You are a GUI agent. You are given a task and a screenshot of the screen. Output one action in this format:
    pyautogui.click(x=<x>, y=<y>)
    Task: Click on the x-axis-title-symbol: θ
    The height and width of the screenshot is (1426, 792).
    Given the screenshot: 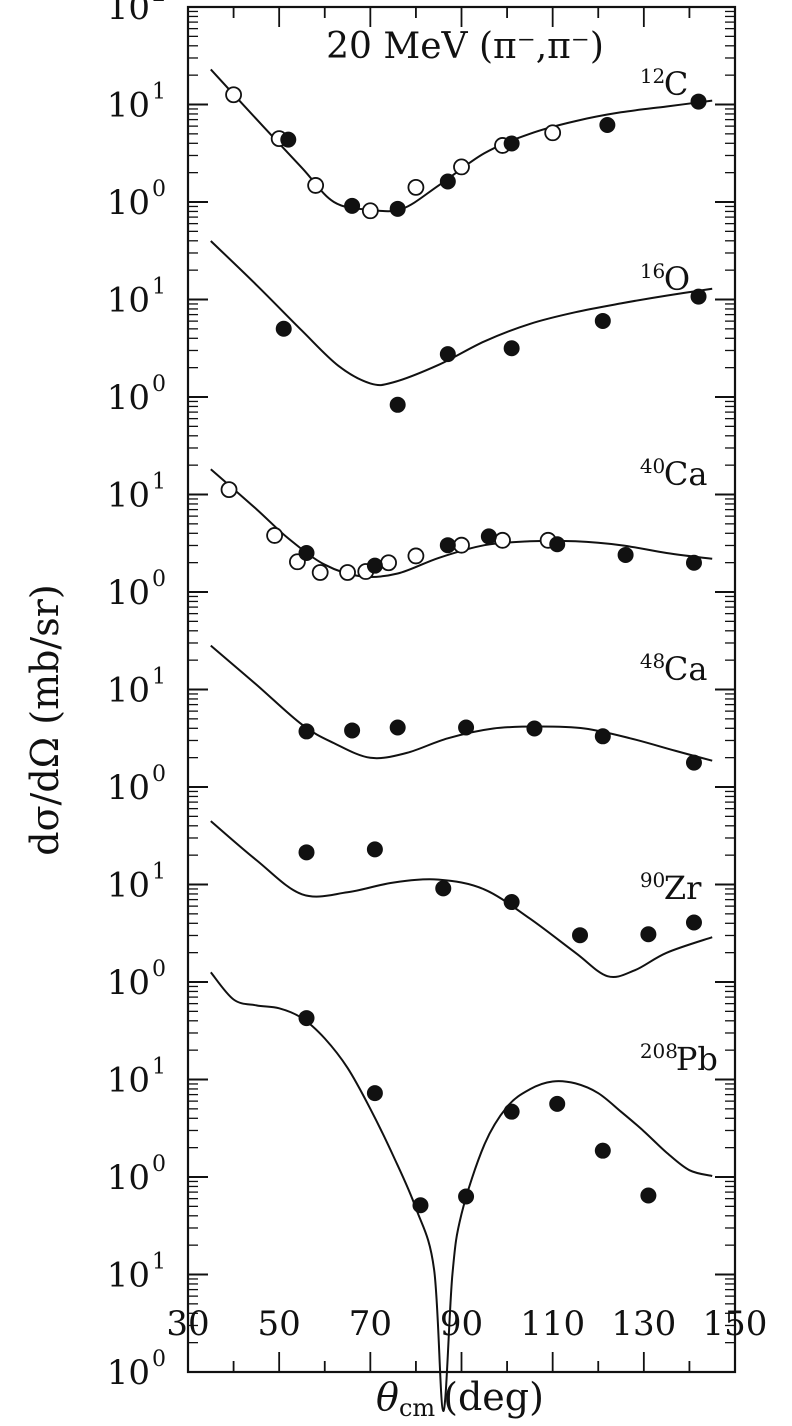 What is the action you would take?
    pyautogui.click(x=387, y=1397)
    